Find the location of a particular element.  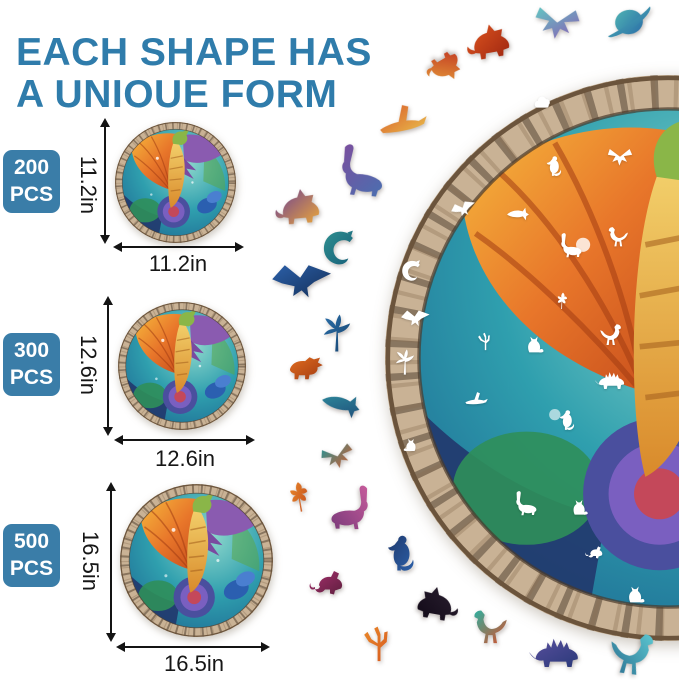

cutout-cat is located at coordinates (579, 505).